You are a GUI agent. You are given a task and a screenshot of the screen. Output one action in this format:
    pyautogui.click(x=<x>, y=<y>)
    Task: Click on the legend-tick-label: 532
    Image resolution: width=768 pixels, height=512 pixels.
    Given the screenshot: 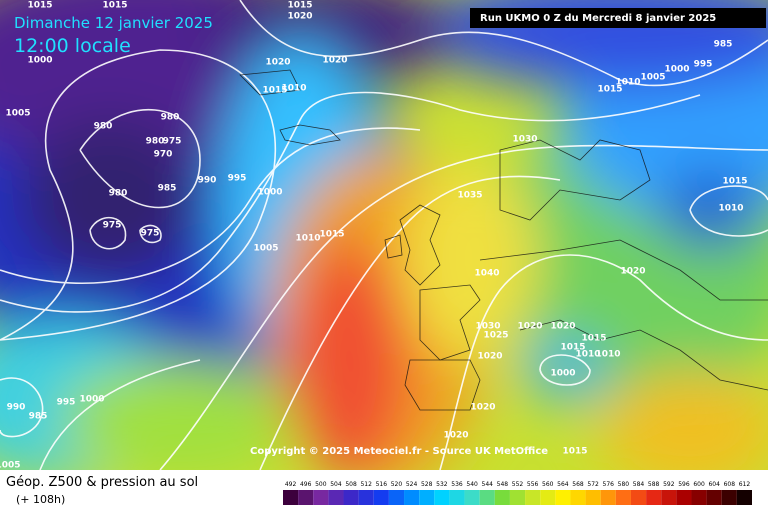 What is the action you would take?
    pyautogui.click(x=442, y=484)
    